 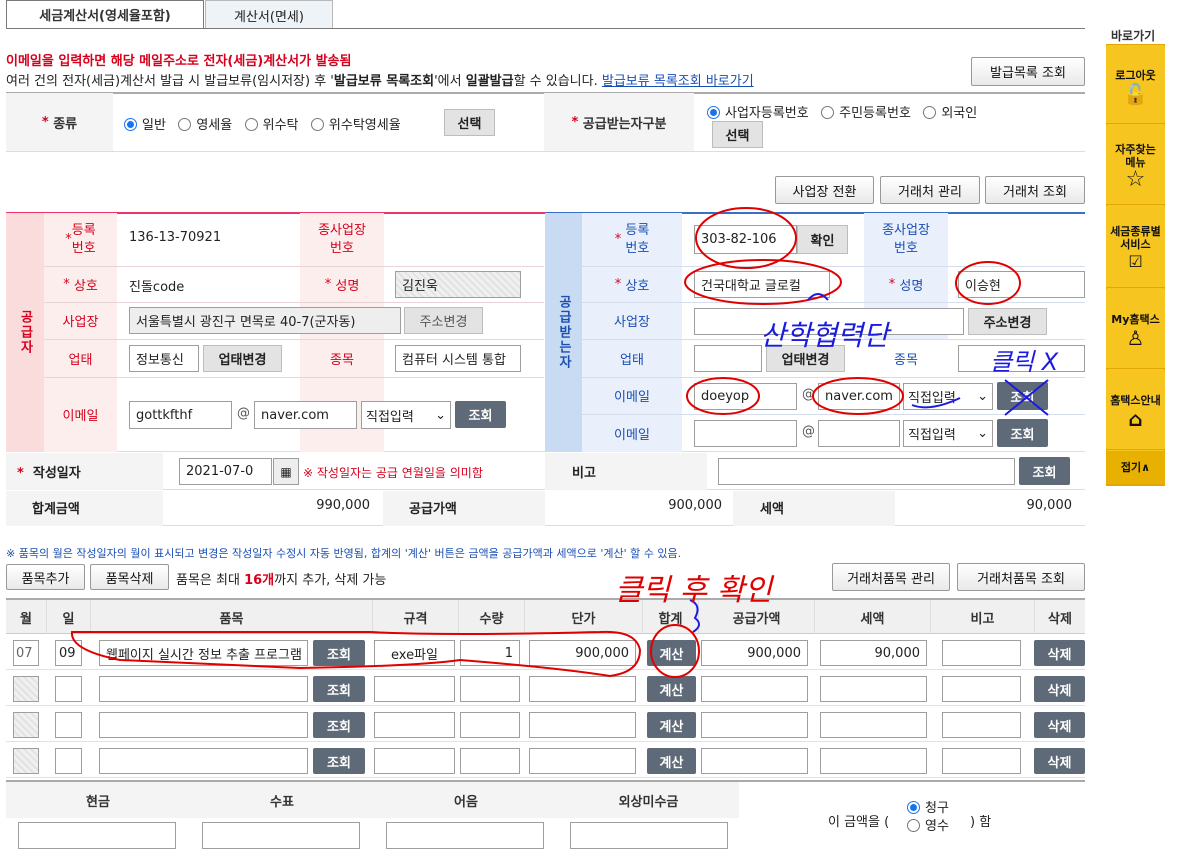 I want to click on rcv-email2-button: 조회, so click(x=1022, y=433).